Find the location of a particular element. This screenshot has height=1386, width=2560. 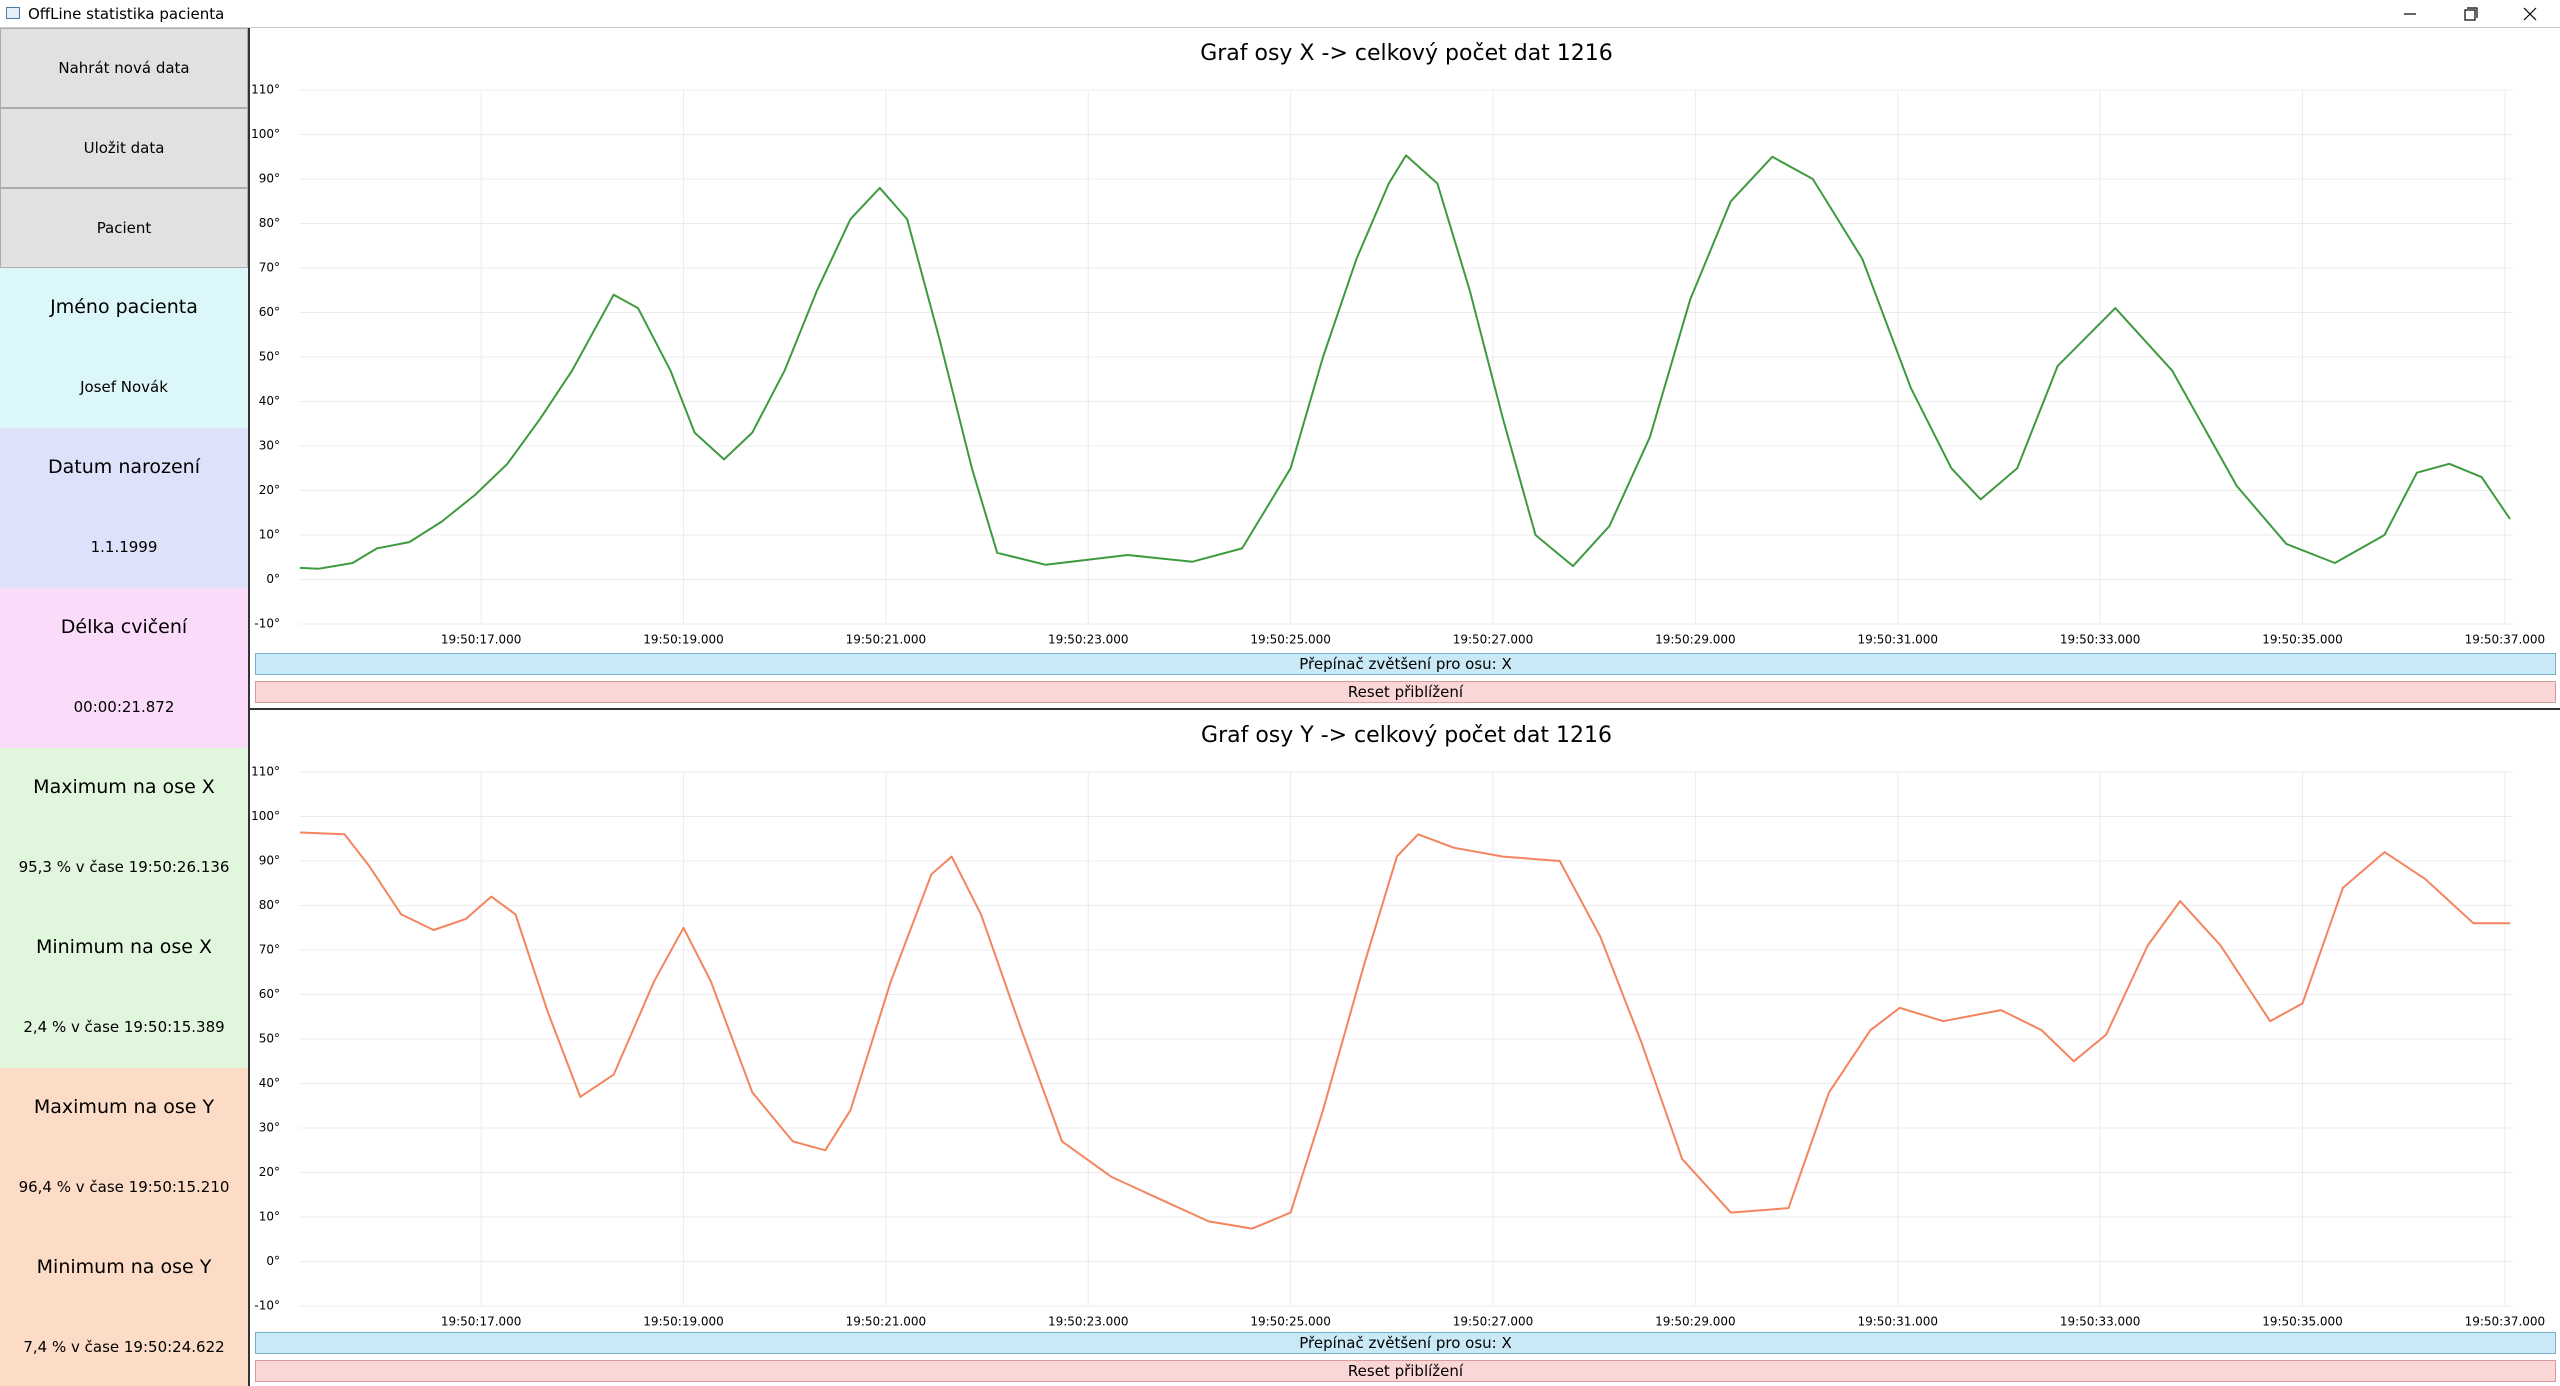

title-bar: OffLine statistika pacienta is located at coordinates (1280, 14).